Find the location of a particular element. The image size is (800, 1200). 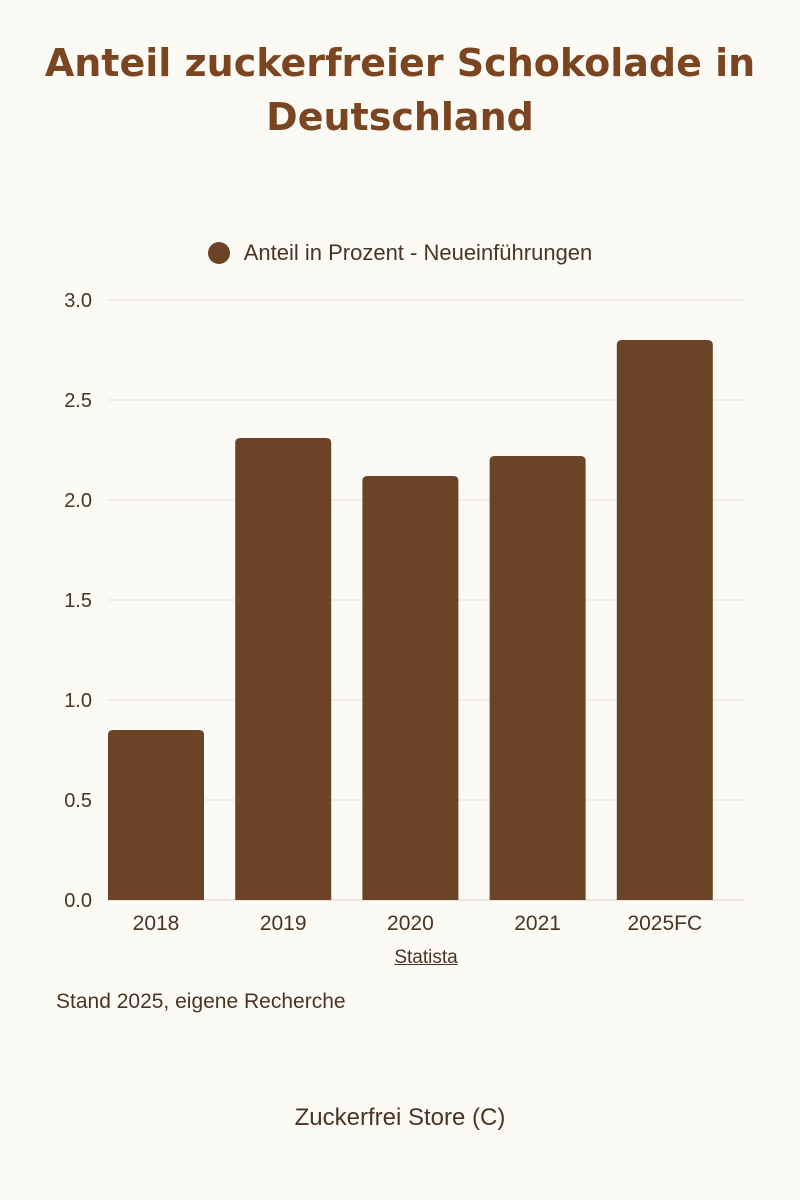

bar-2021 is located at coordinates (537, 678).